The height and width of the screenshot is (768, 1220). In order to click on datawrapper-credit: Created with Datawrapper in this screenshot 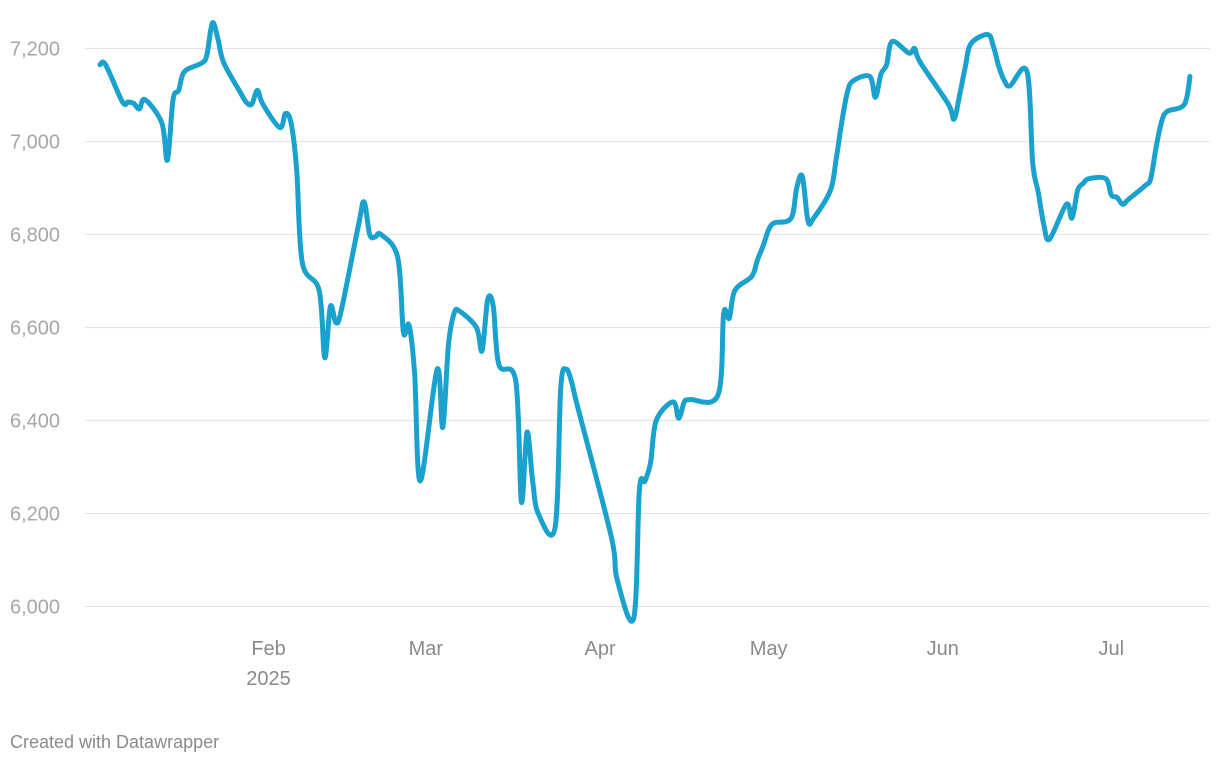, I will do `click(115, 742)`.